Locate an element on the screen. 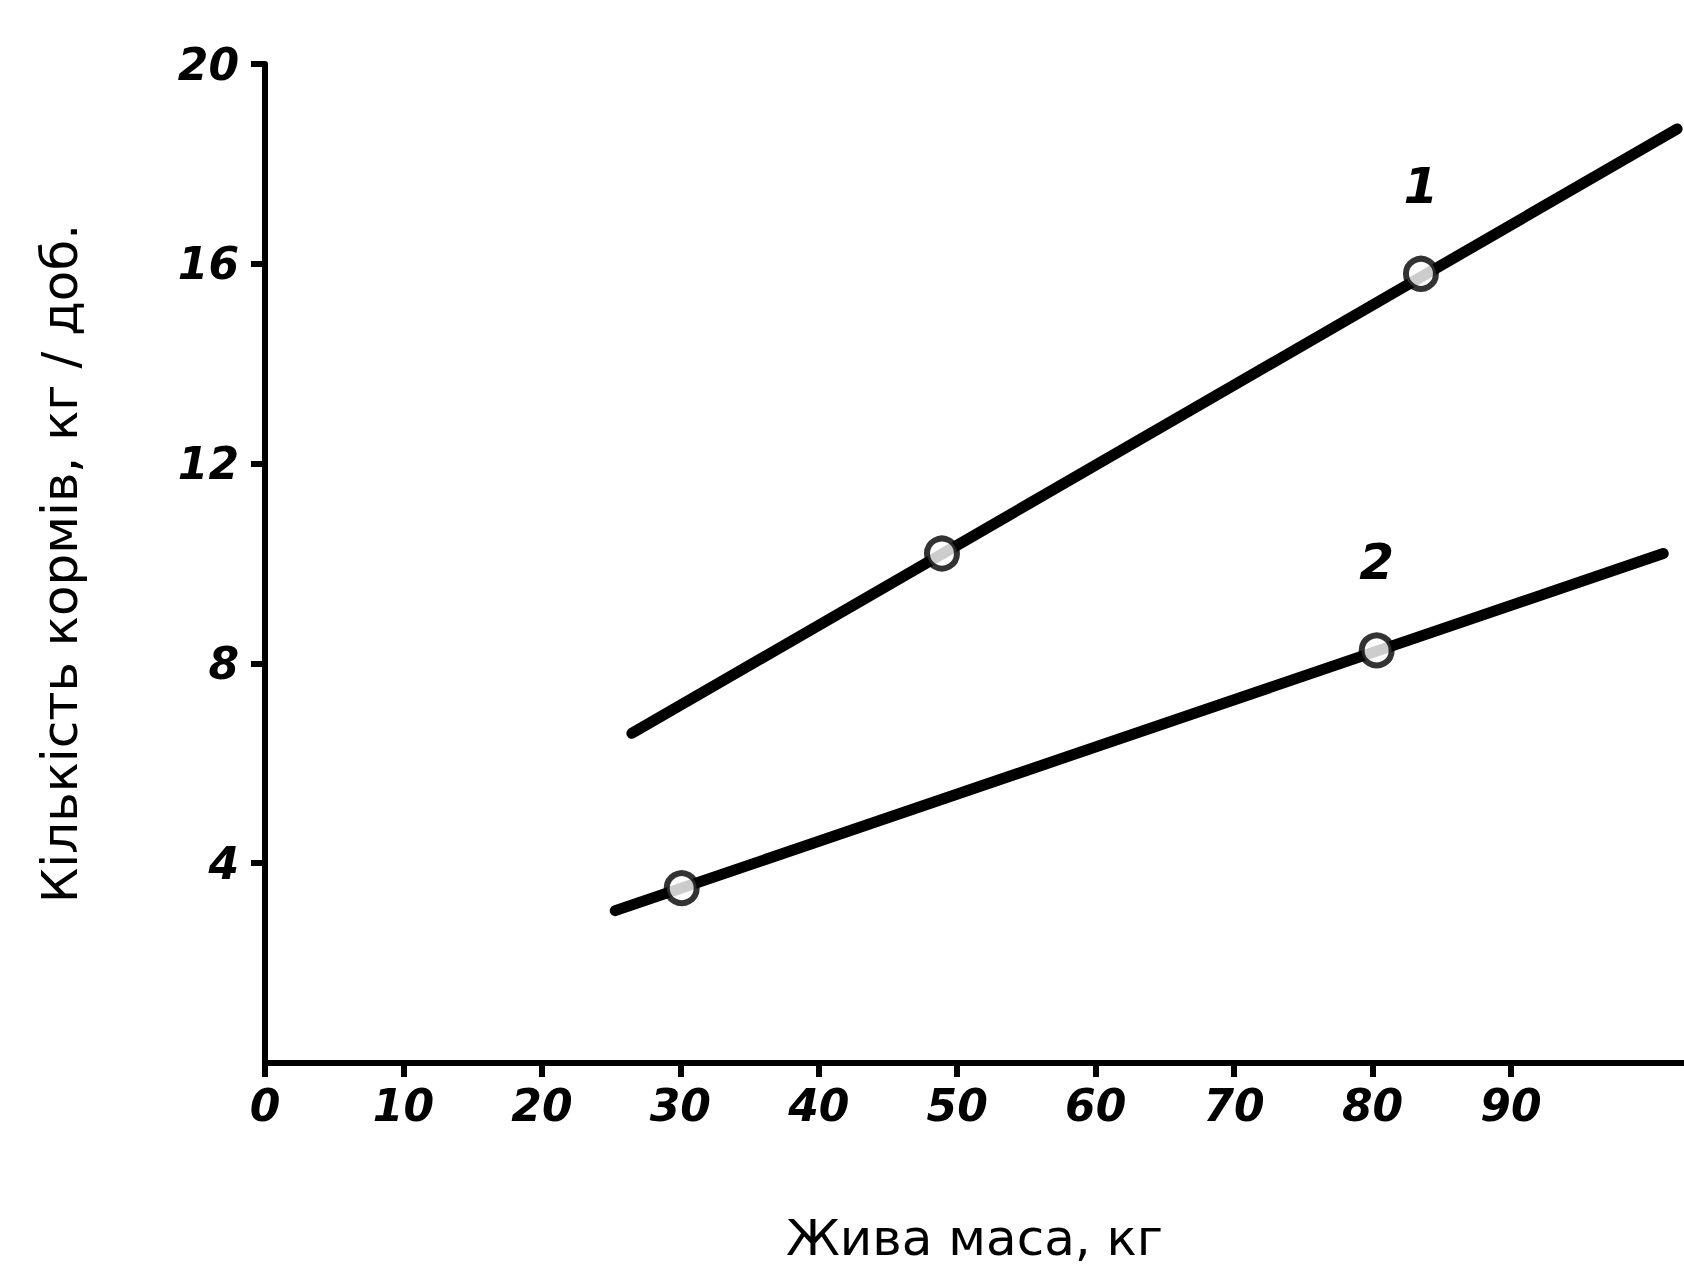  x-tick-label: 80 is located at coordinates (1372, 1105).